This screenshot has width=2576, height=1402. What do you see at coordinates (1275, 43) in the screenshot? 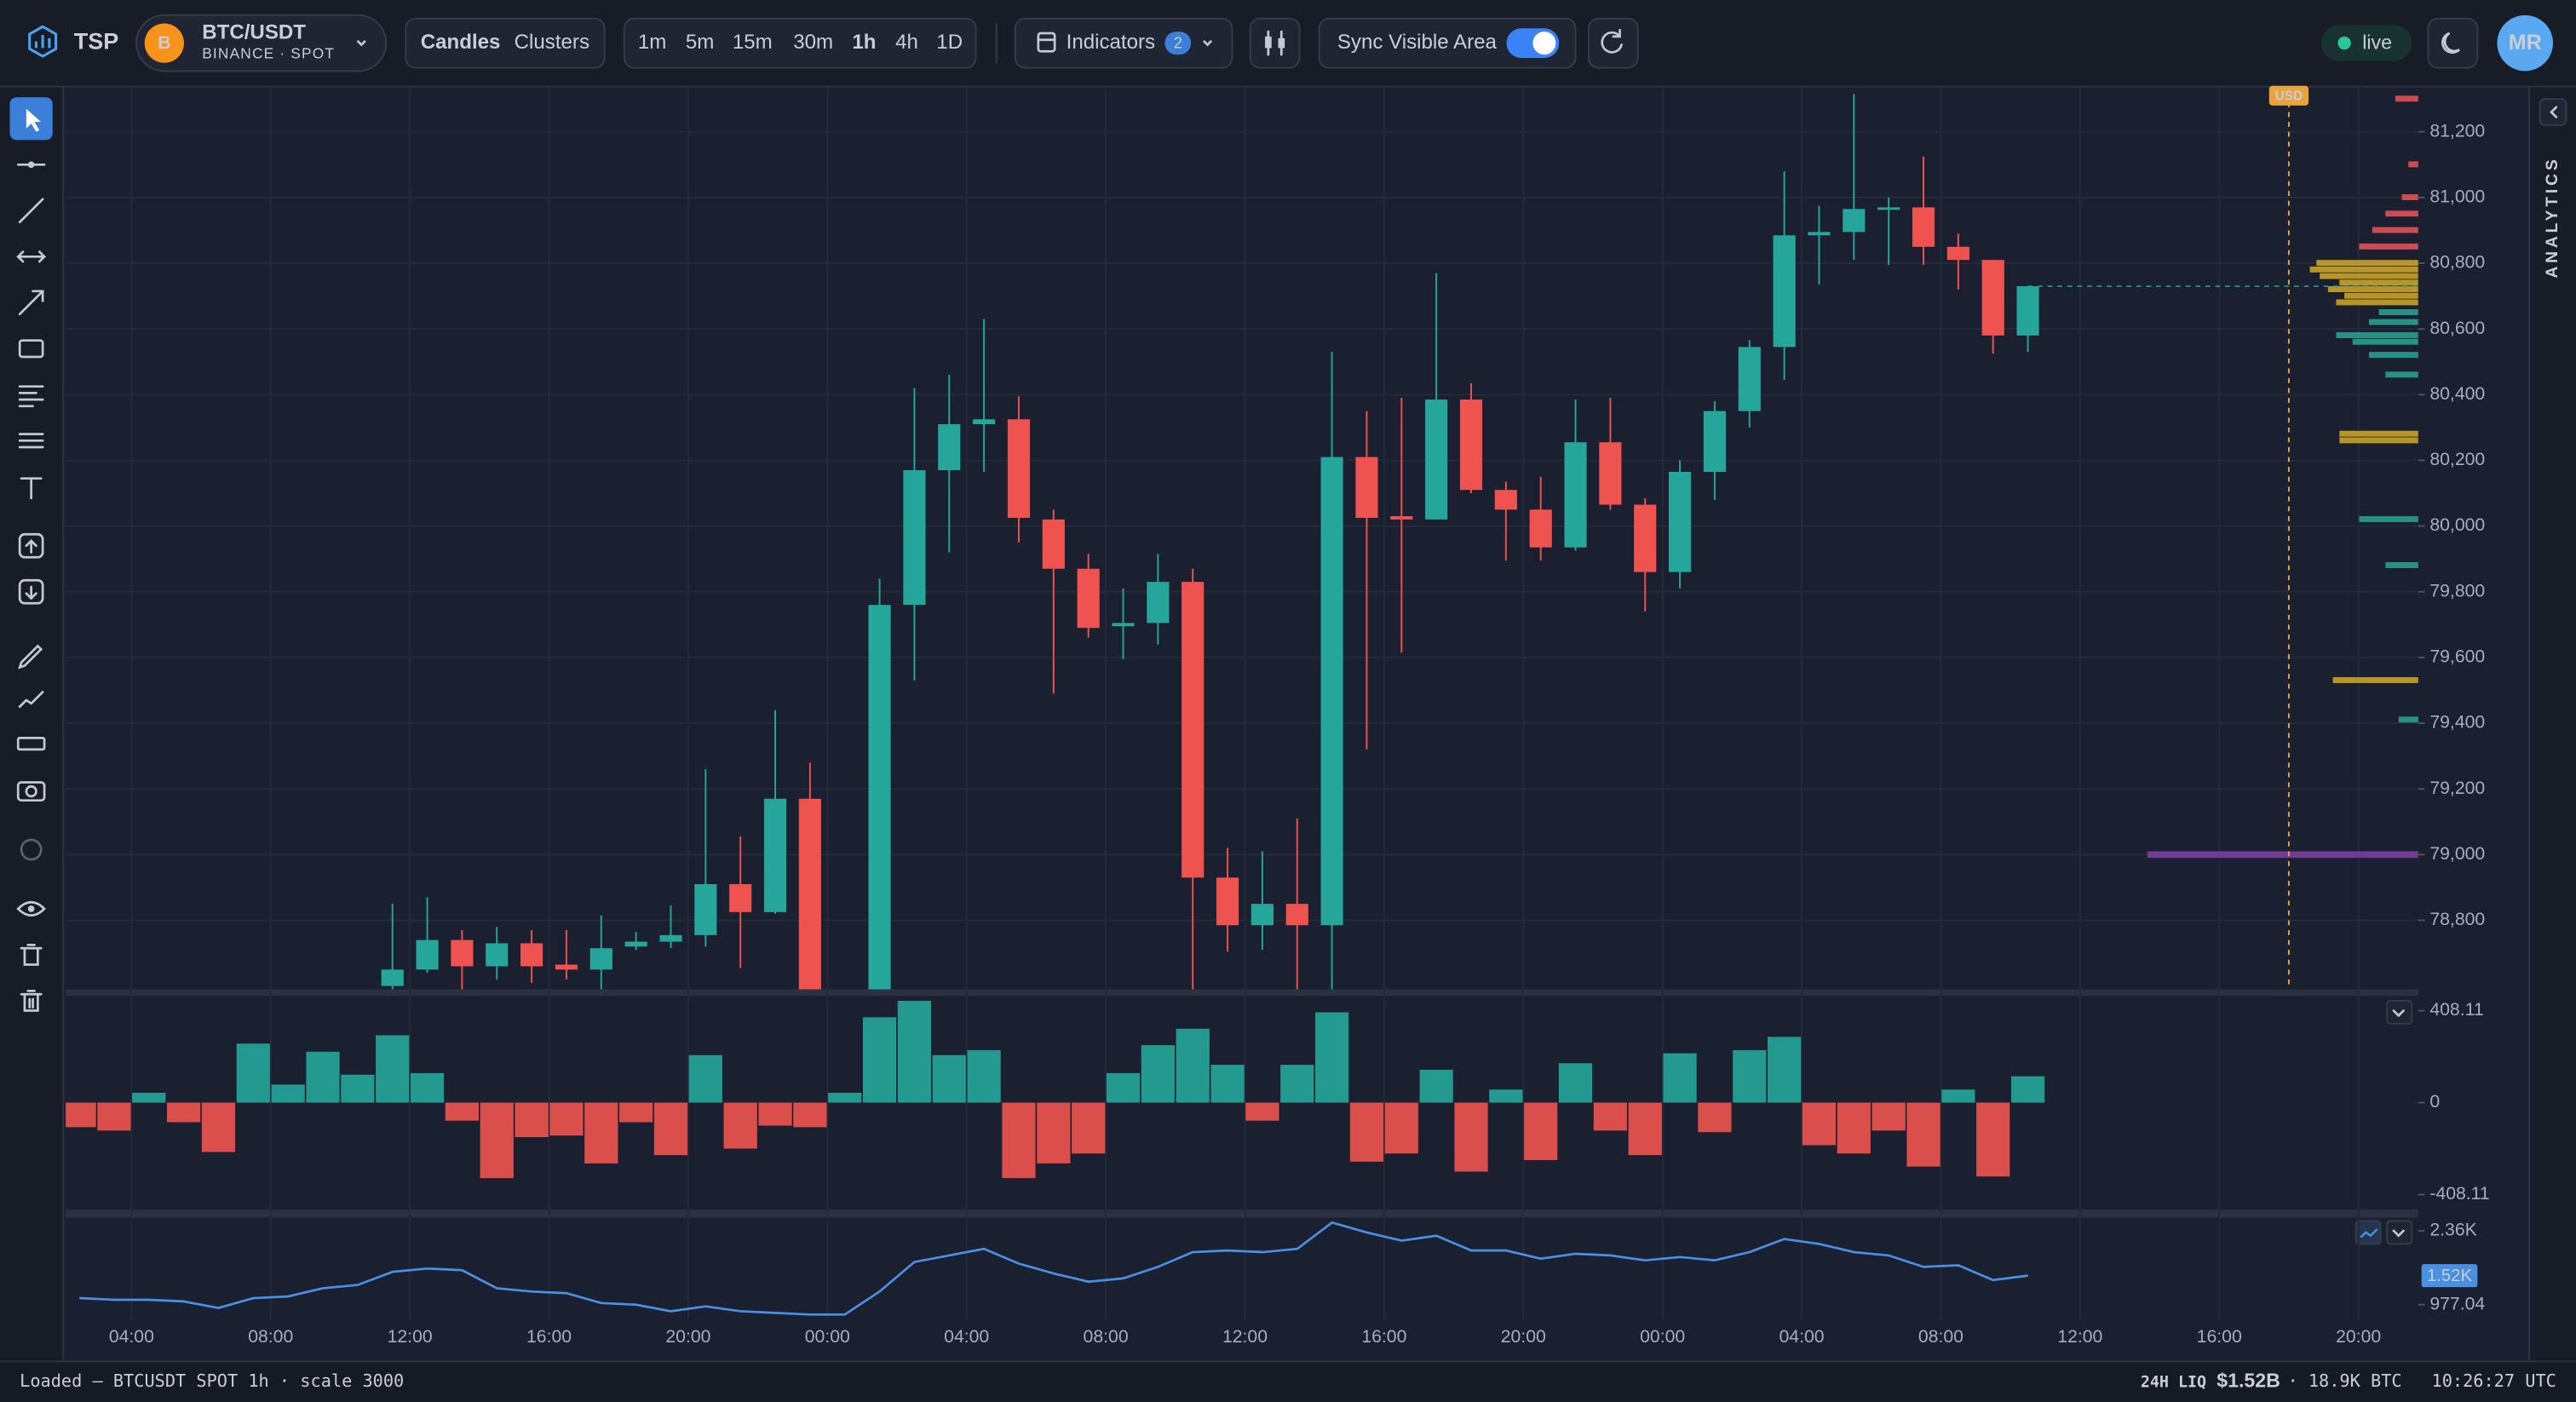
I see `chart-type-button` at bounding box center [1275, 43].